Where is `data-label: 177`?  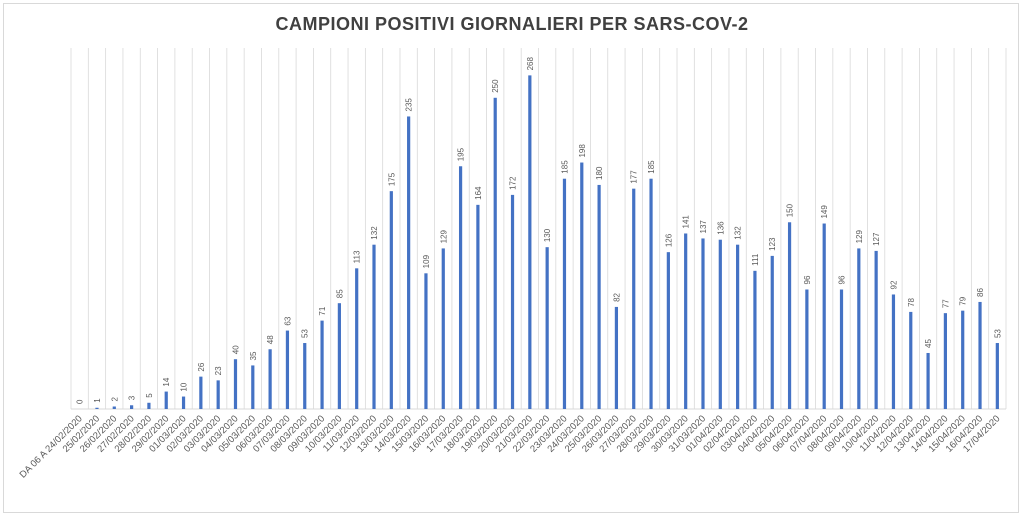
data-label: 177 is located at coordinates (634, 177).